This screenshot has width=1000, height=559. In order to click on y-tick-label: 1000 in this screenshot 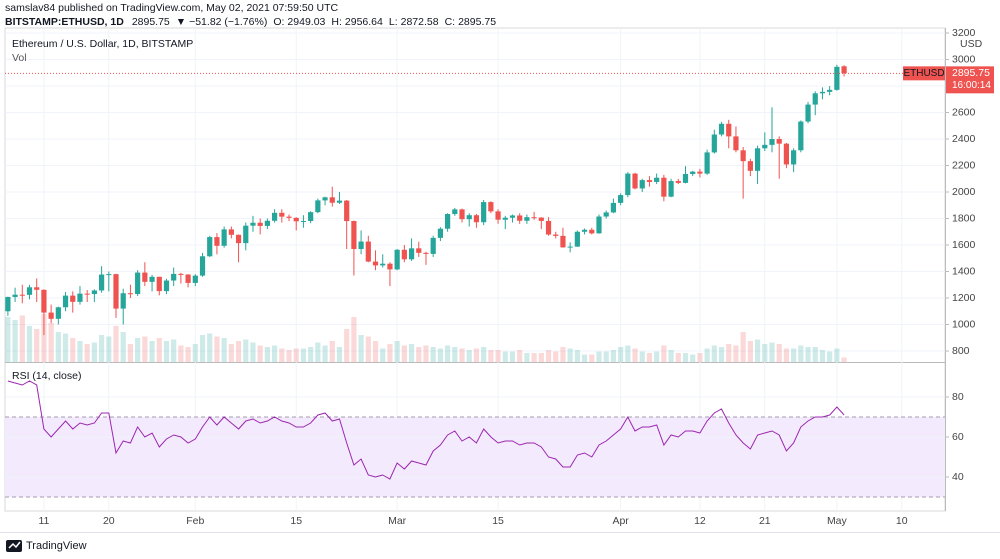, I will do `click(964, 324)`.